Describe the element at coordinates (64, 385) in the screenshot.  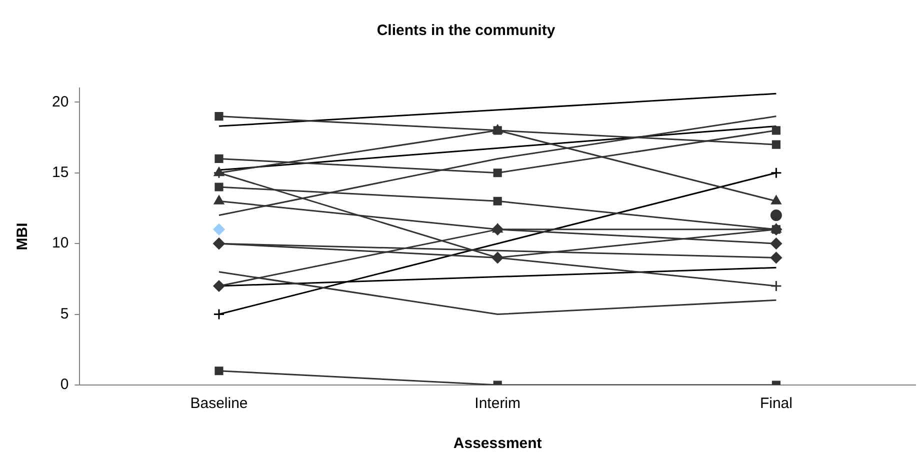
I see `y-tick-label: 0` at that location.